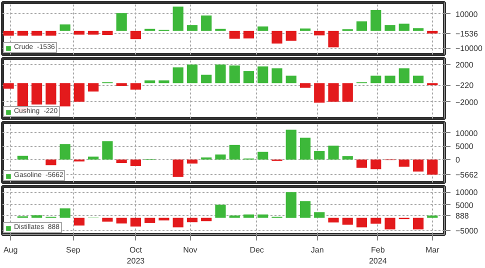 Image resolution: width=485 pixels, height=268 pixels. What do you see at coordinates (10, 250) in the screenshot?
I see `x-tick-label: Aug` at bounding box center [10, 250].